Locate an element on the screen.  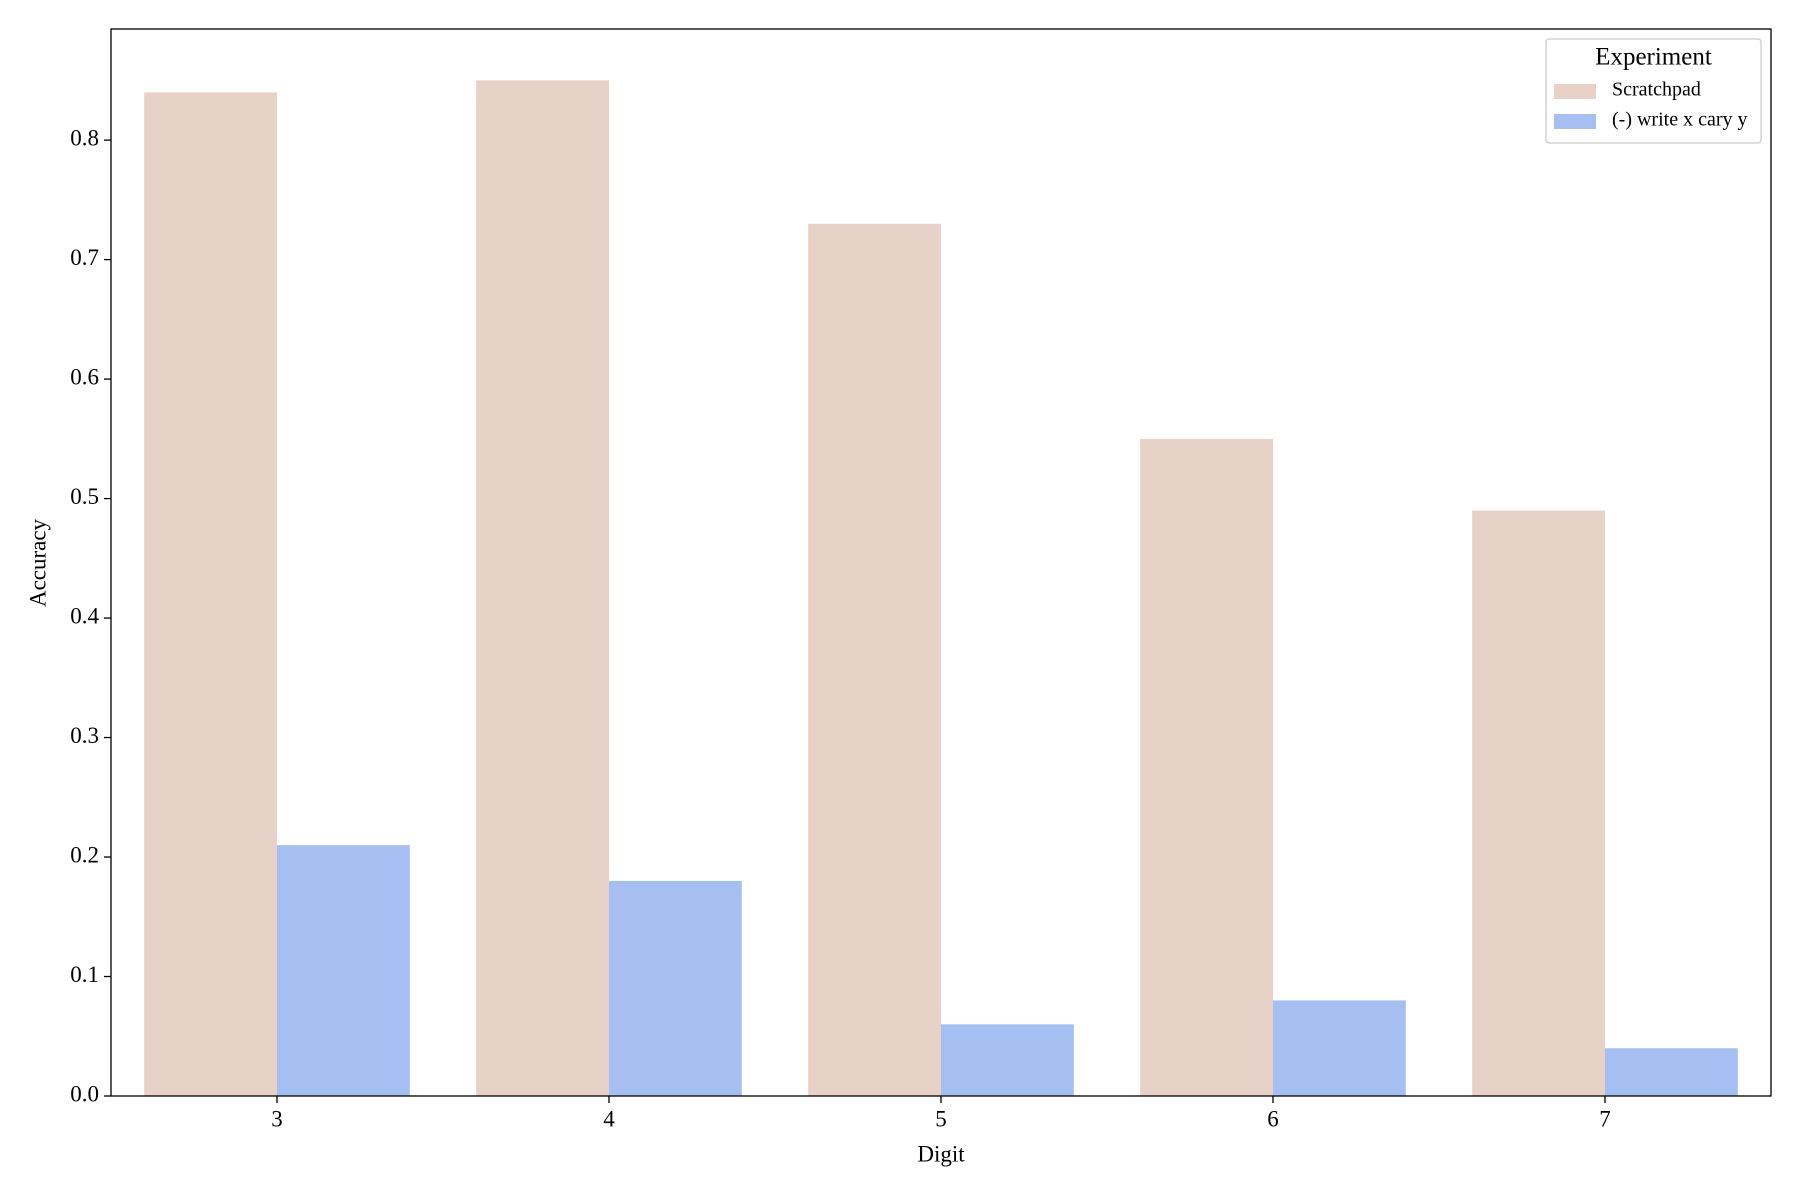
legend: Experiment Scratchpad (-) write x cary y is located at coordinates (1653, 91).